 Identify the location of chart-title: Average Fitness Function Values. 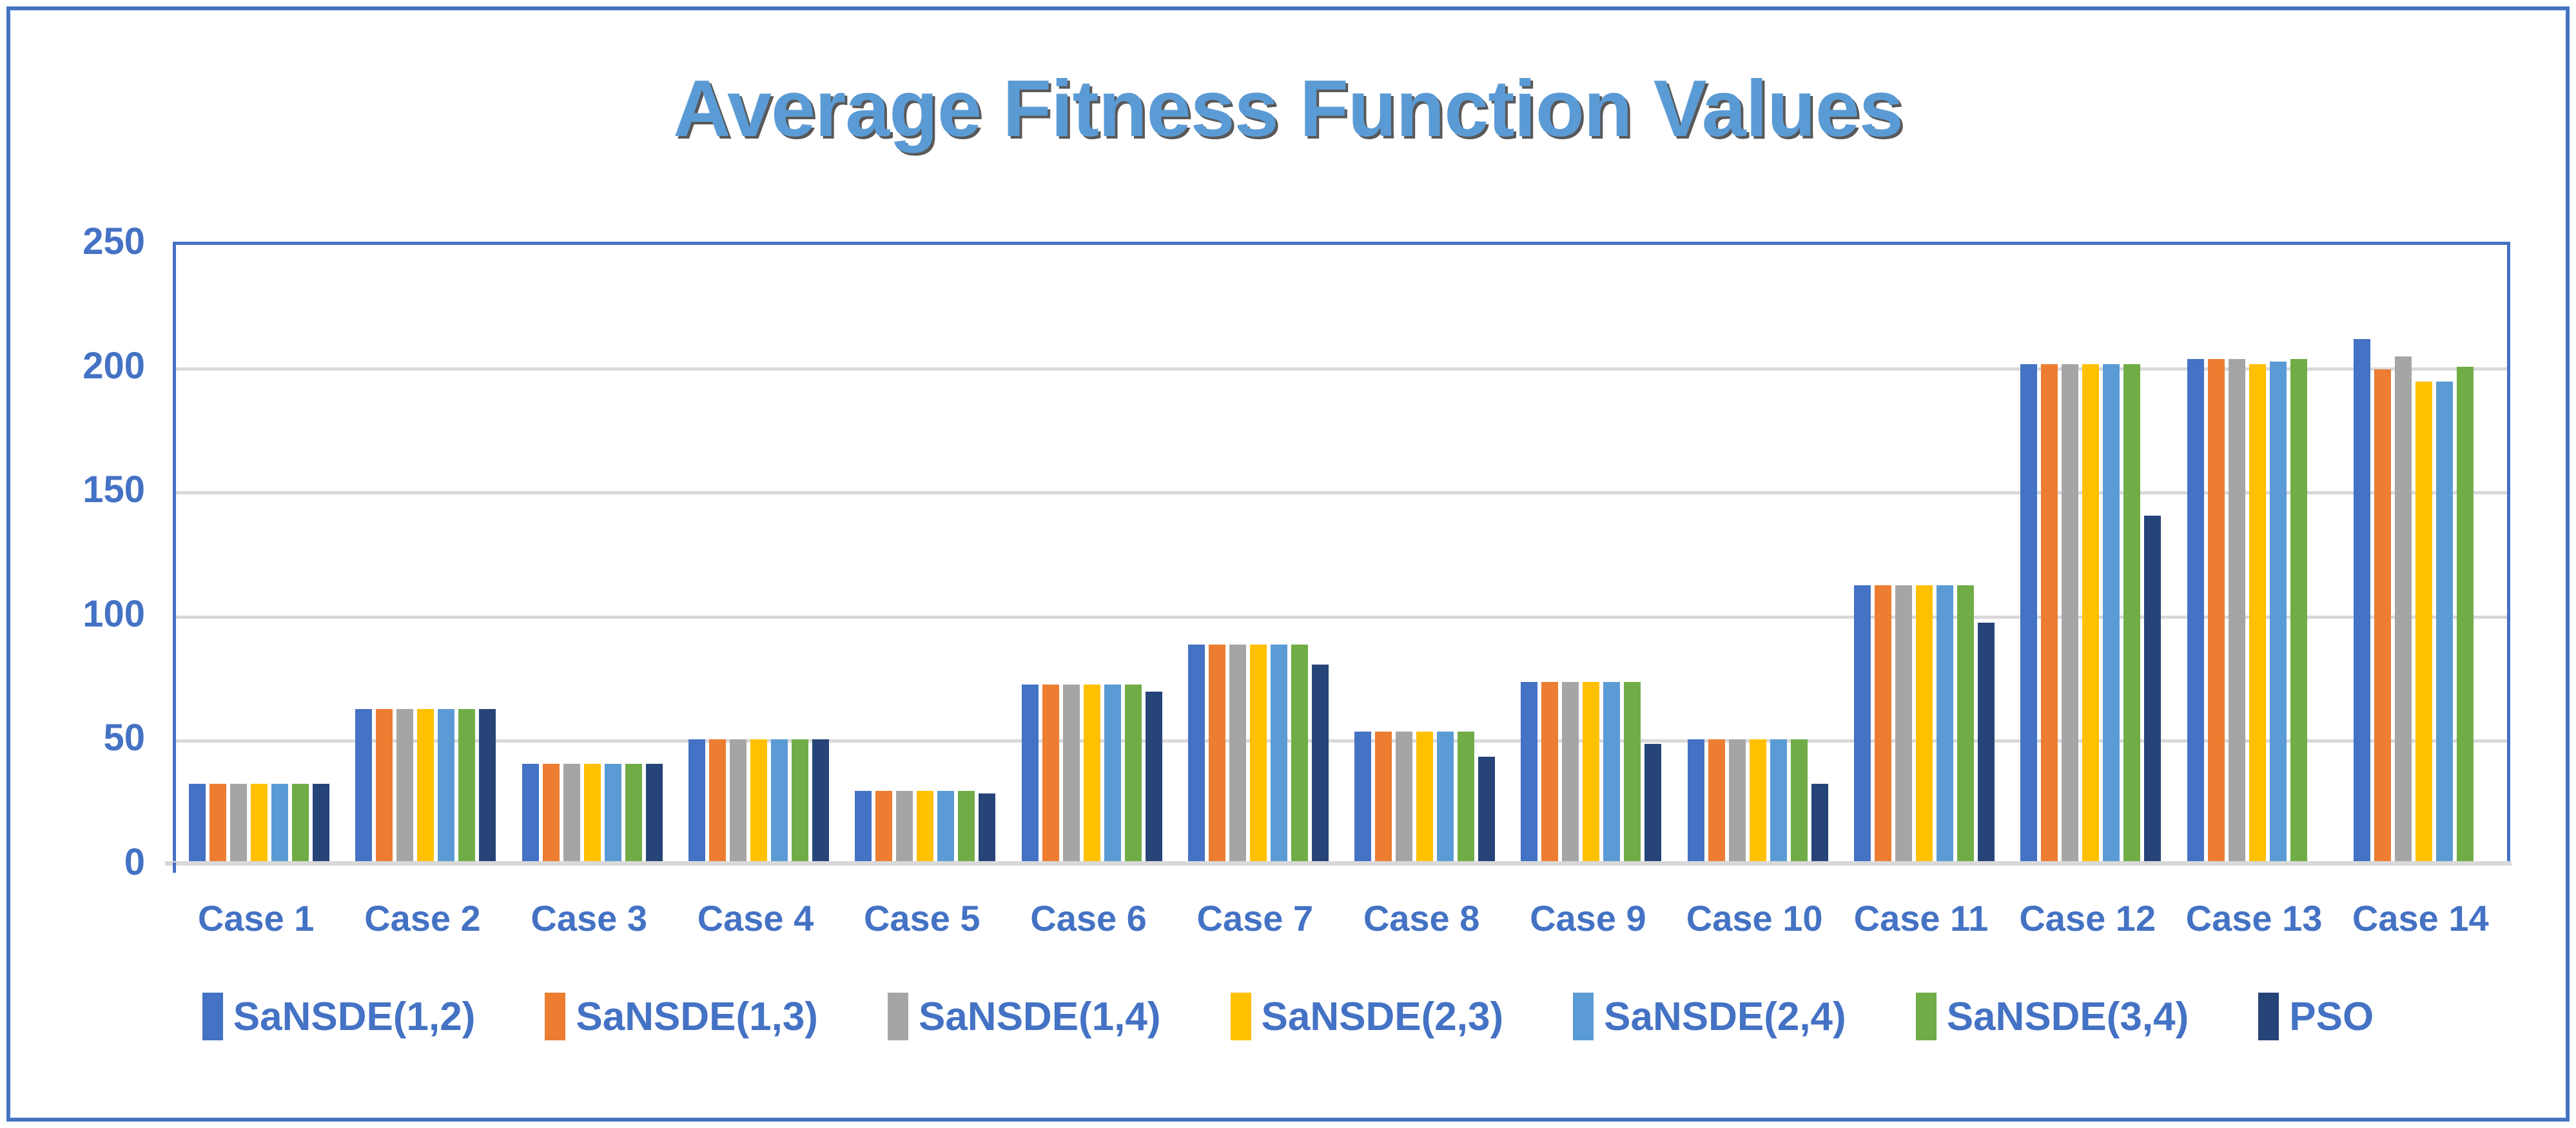
(1289, 108).